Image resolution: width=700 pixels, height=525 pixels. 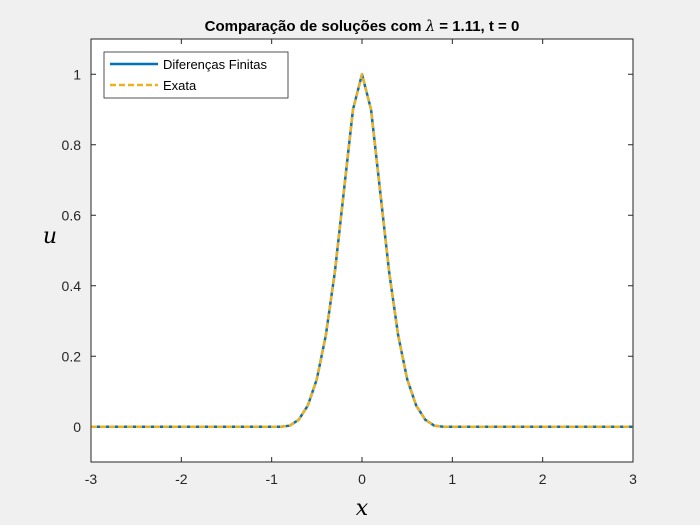 I want to click on x-tick-label: 1, so click(x=452, y=479).